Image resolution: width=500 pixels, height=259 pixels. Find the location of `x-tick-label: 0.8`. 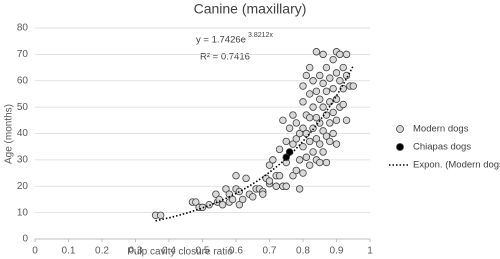

x-tick-label: 0.8 is located at coordinates (303, 251).